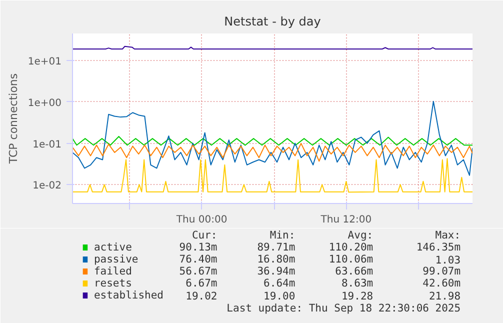  I want to click on y-tick-label: 1e+00, so click(45, 103).